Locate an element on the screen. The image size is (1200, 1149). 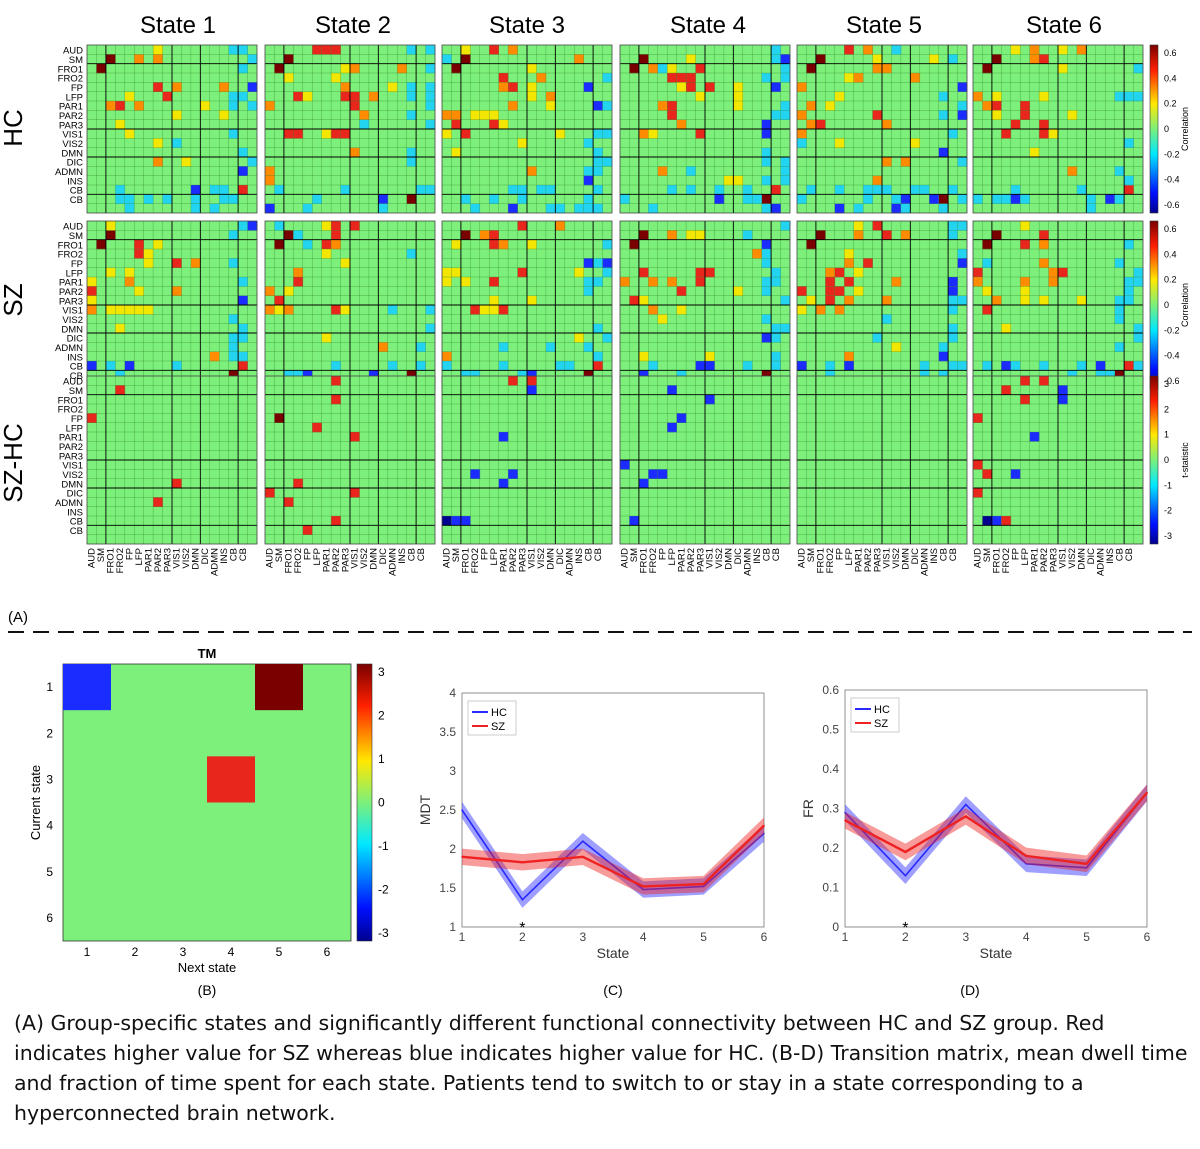
network-label: AUD is located at coordinates (73, 382).